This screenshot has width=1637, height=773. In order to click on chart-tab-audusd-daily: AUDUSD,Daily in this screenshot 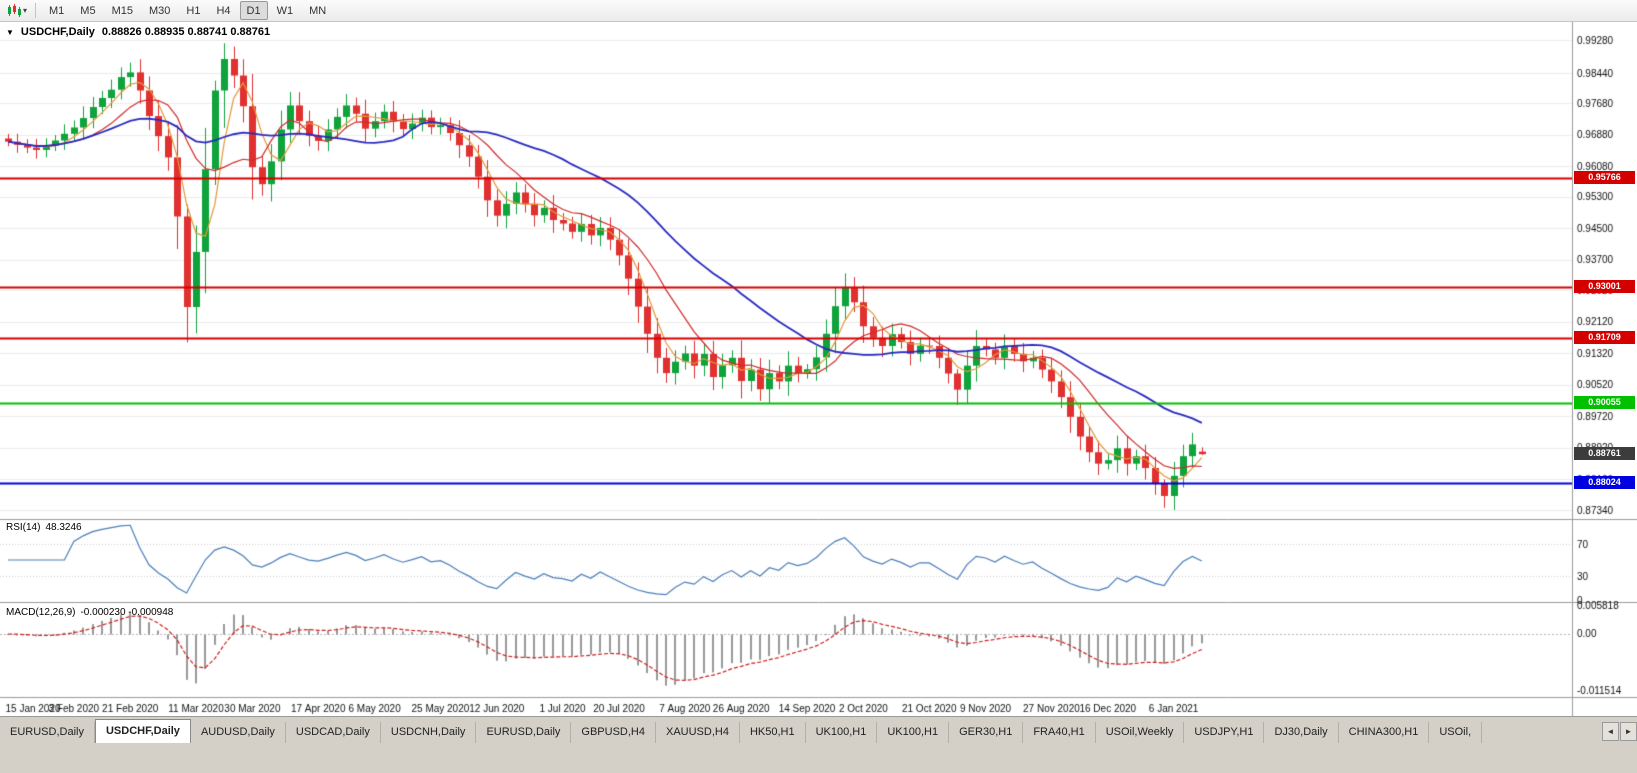, I will do `click(238, 732)`.